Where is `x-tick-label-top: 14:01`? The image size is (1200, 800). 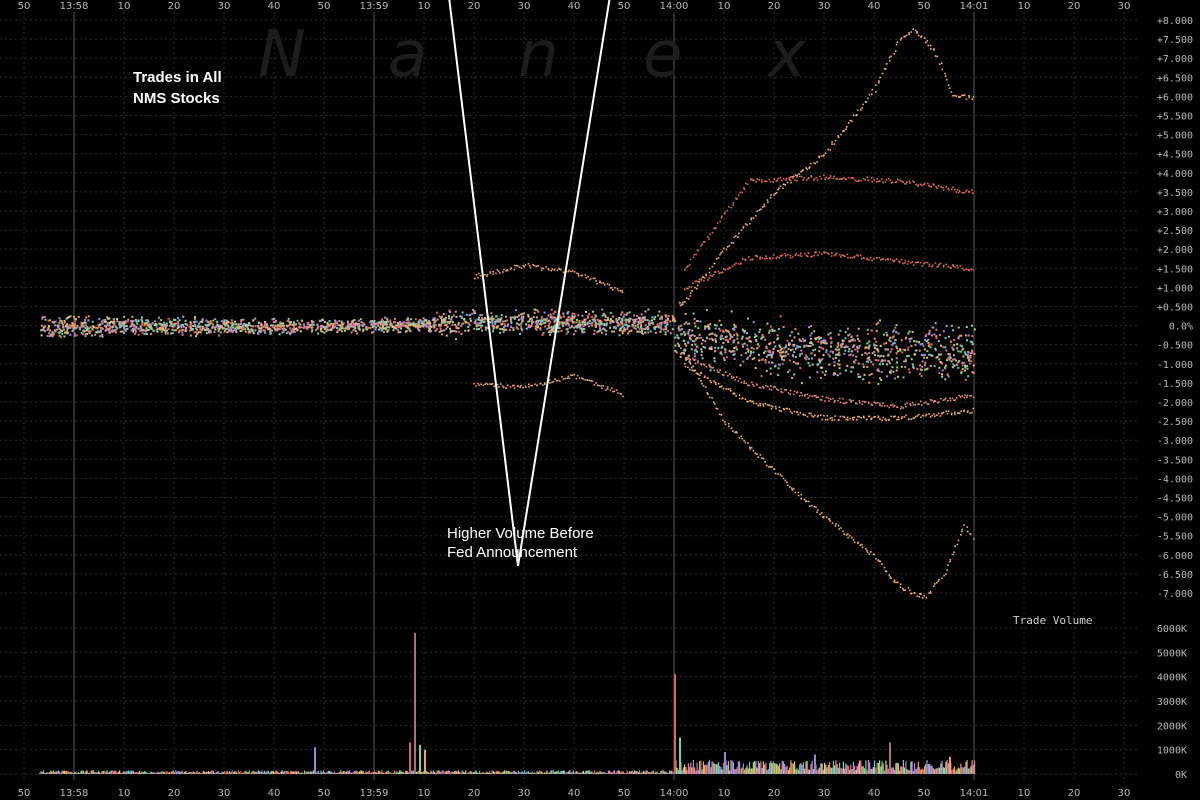 x-tick-label-top: 14:01 is located at coordinates (974, 6).